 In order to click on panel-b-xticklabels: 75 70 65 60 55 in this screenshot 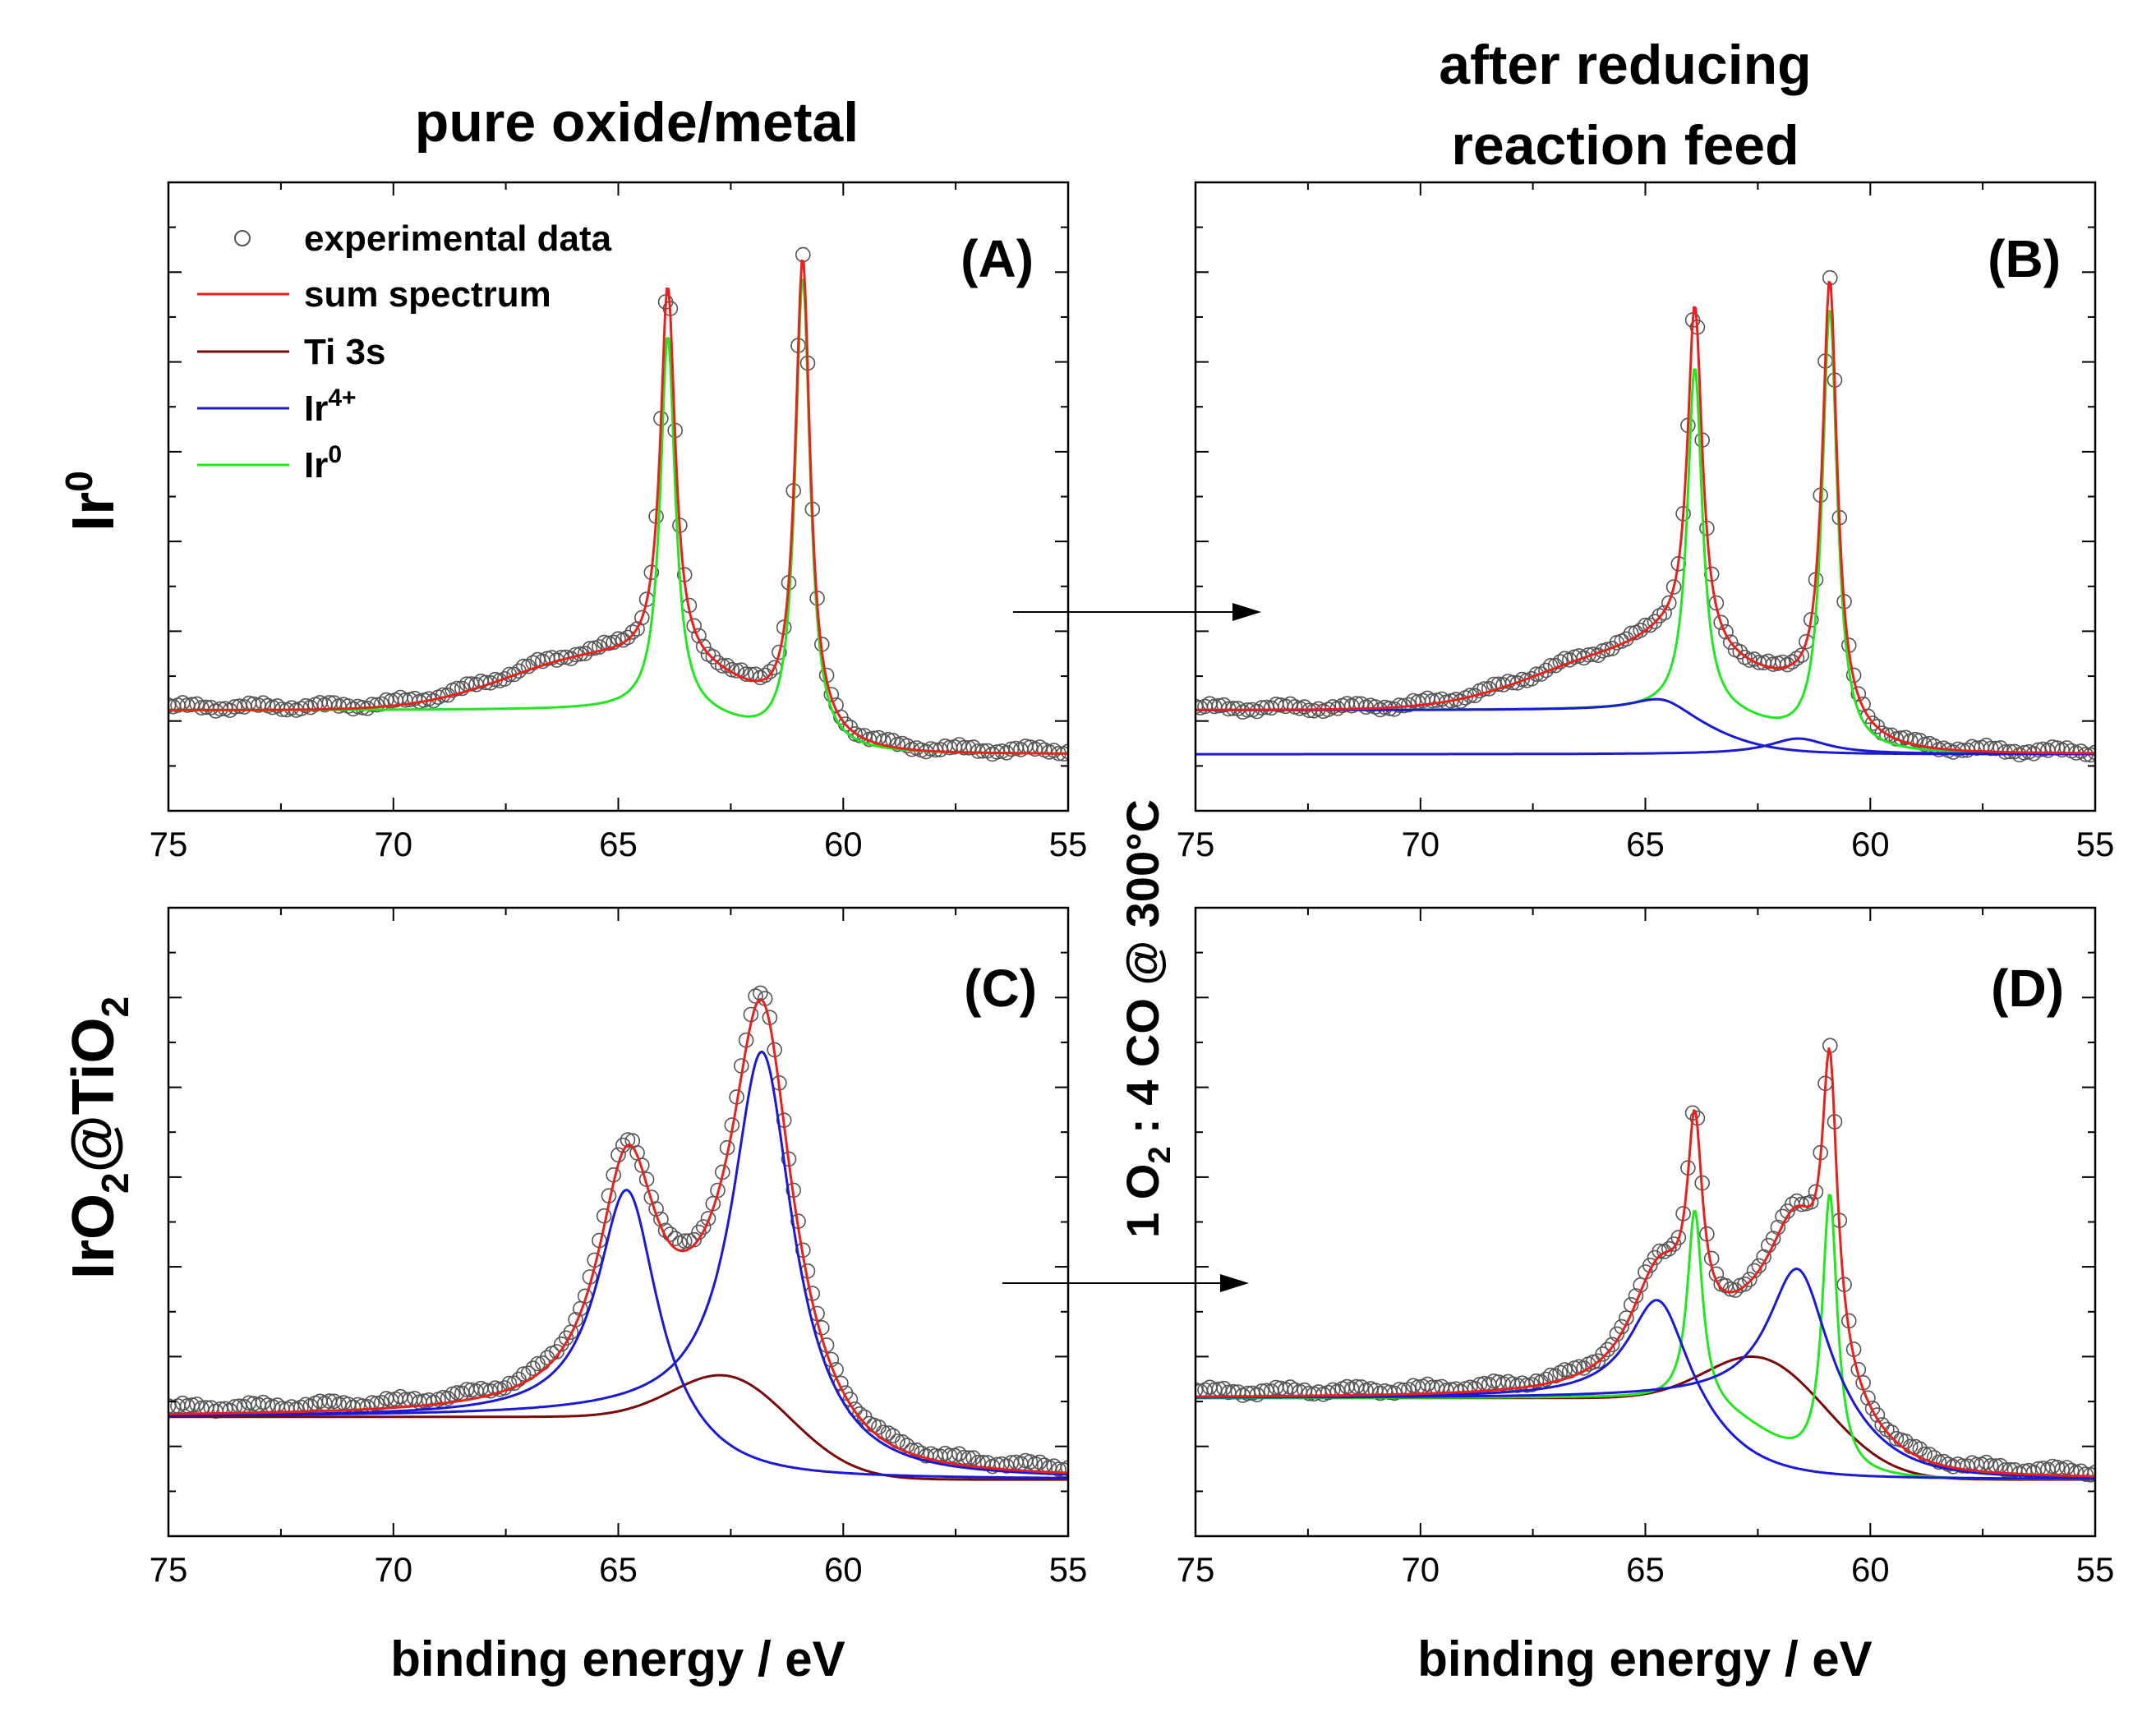, I will do `click(1646, 844)`.